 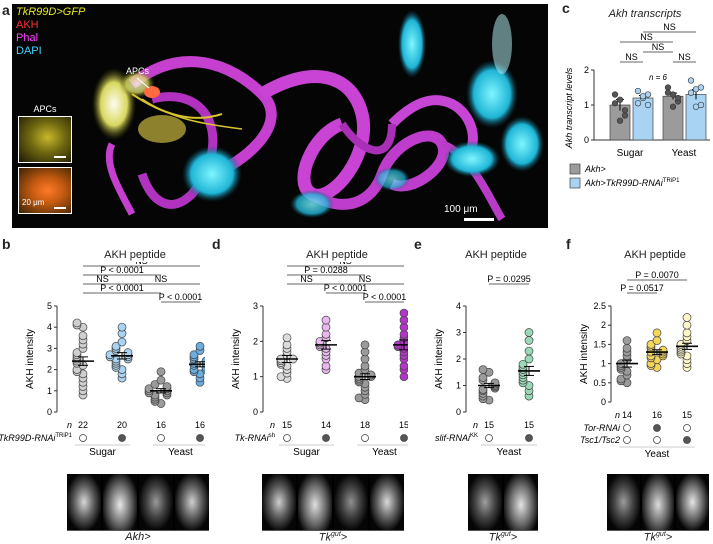 What do you see at coordinates (658, 77) in the screenshot?
I see `n-label: n = 6` at bounding box center [658, 77].